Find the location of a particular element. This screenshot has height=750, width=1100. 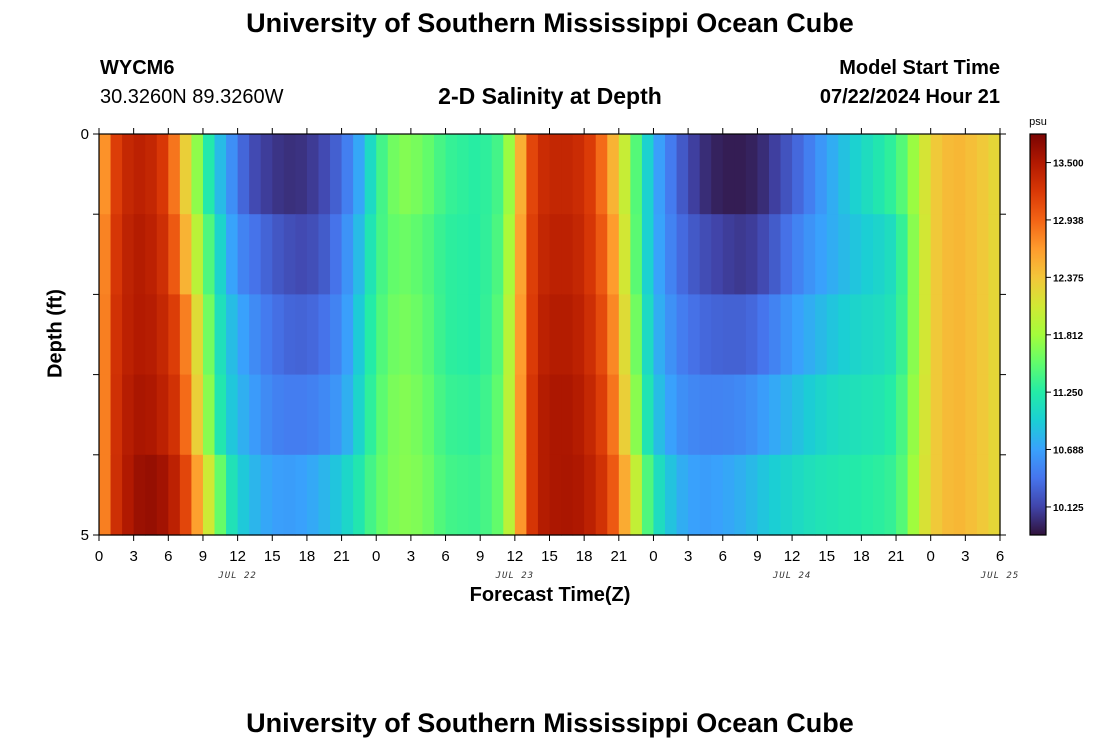

x-tick-label: 21 is located at coordinates (896, 556).